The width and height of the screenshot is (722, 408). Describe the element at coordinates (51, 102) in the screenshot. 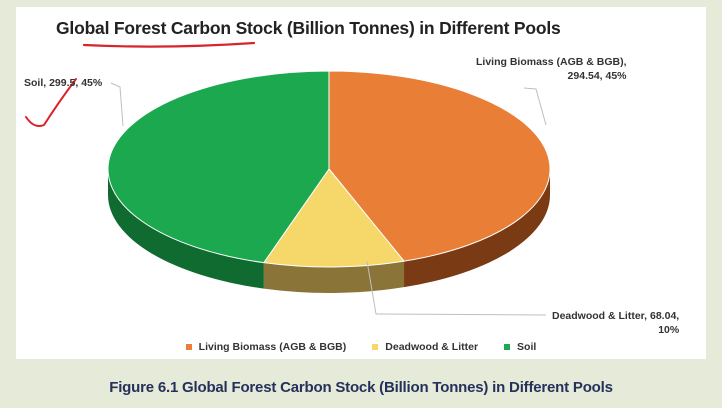

I see `checkmark-annotation` at that location.